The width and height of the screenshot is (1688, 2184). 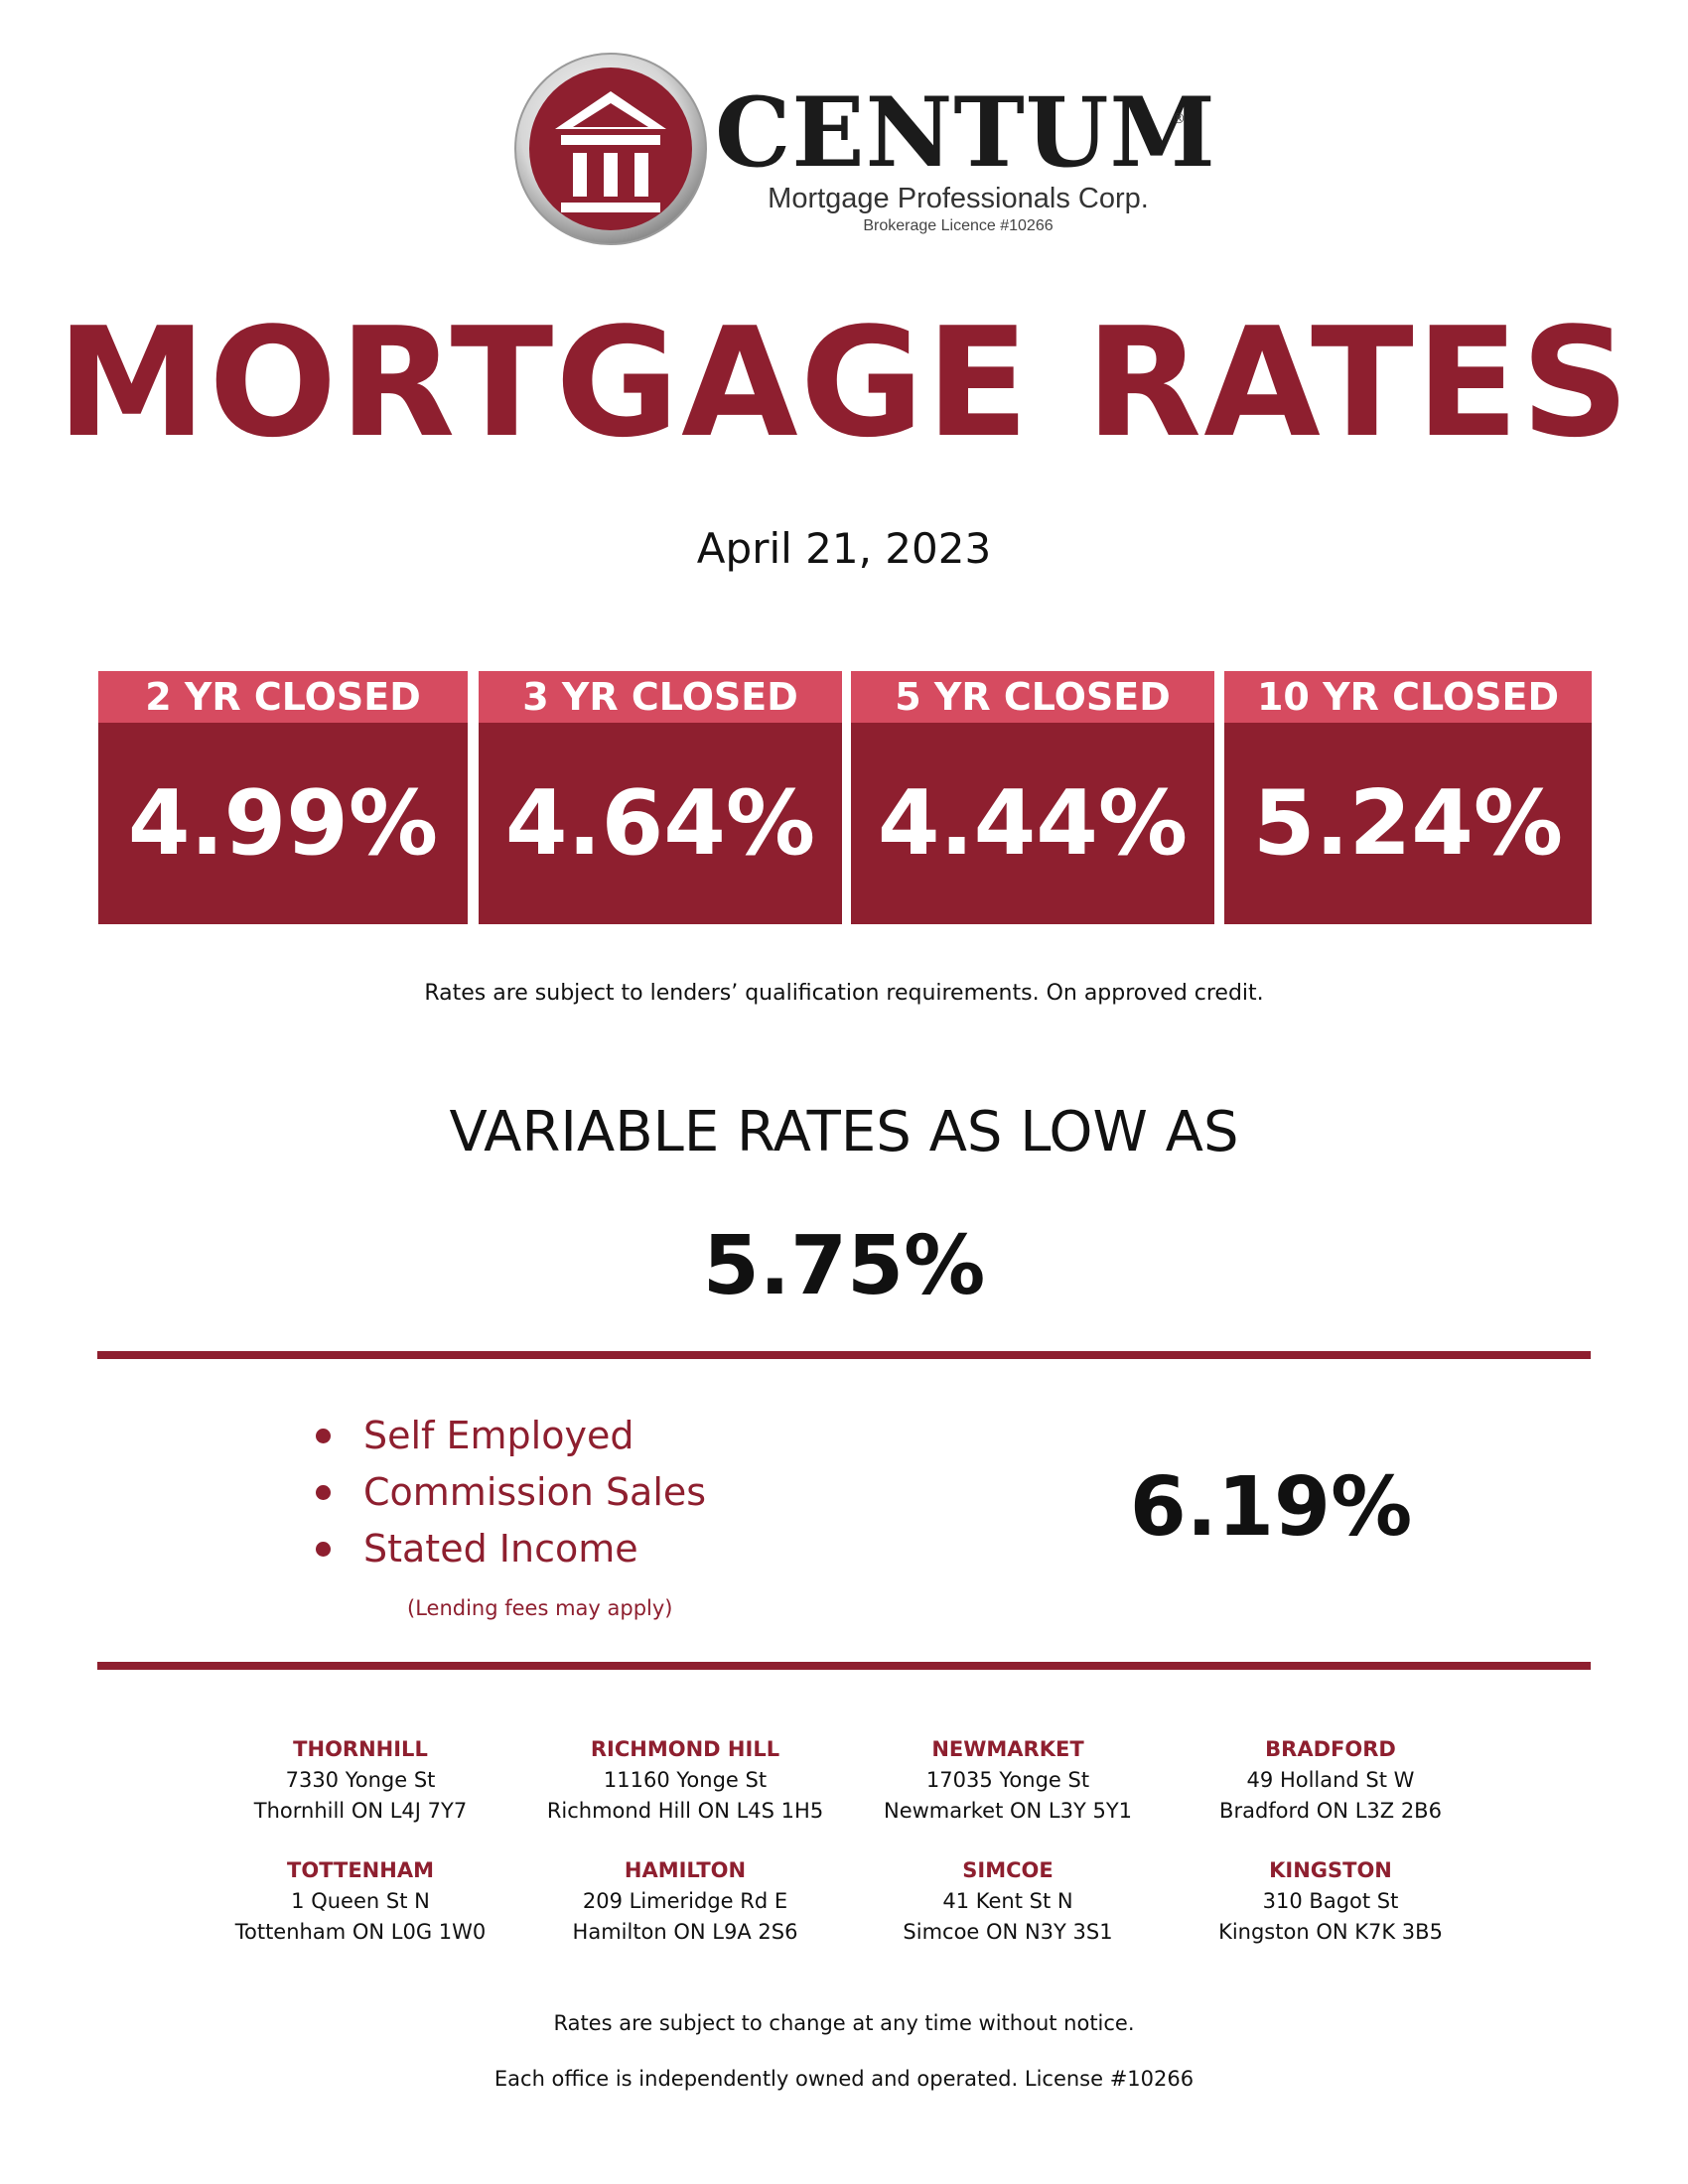 What do you see at coordinates (965, 132) in the screenshot?
I see `logo-name: CENTUM` at bounding box center [965, 132].